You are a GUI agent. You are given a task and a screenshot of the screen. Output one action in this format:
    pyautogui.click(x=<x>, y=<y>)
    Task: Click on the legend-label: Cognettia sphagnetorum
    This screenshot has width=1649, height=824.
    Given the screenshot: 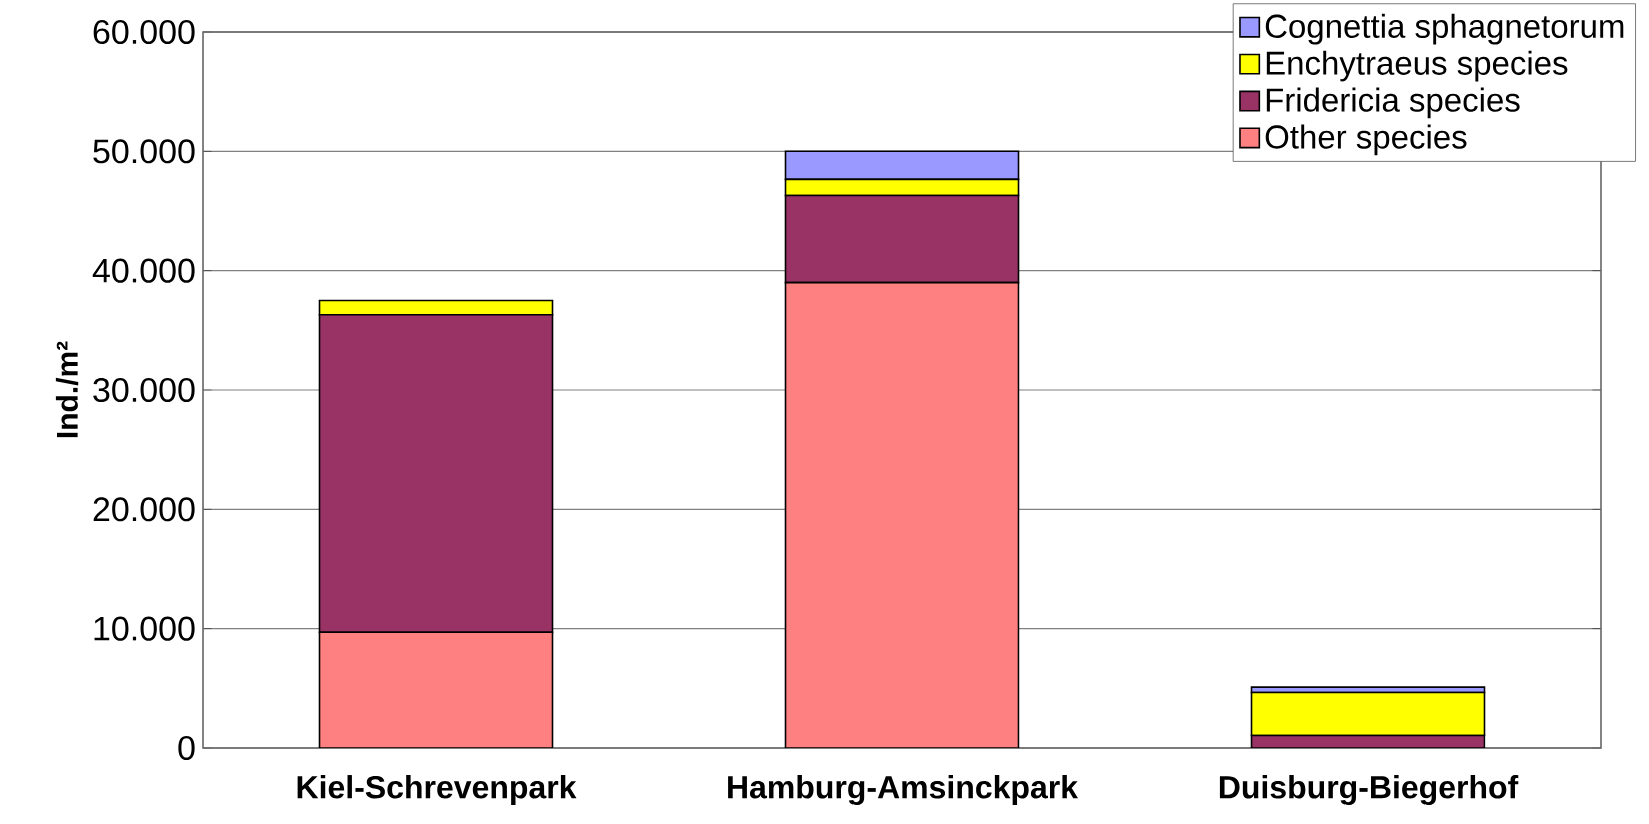 What is the action you would take?
    pyautogui.click(x=1444, y=29)
    